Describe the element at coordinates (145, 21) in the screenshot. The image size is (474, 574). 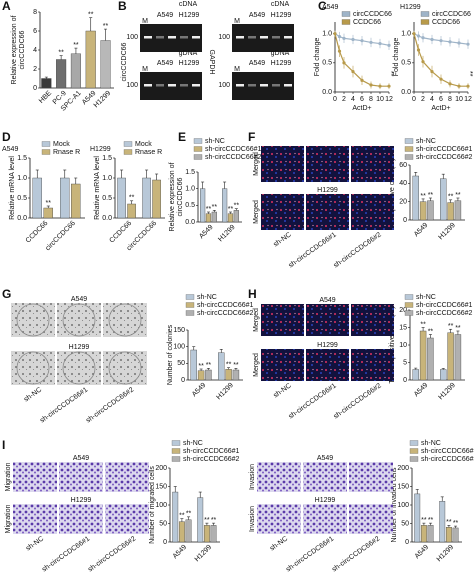
I see `marker-label: M` at that location.